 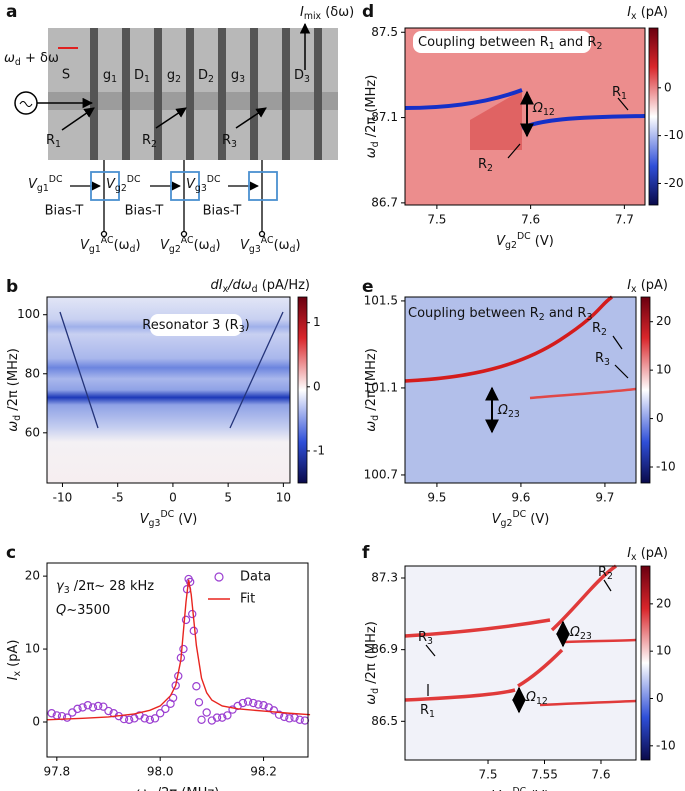 I want to click on bias-tee-box, so click(x=184, y=186).